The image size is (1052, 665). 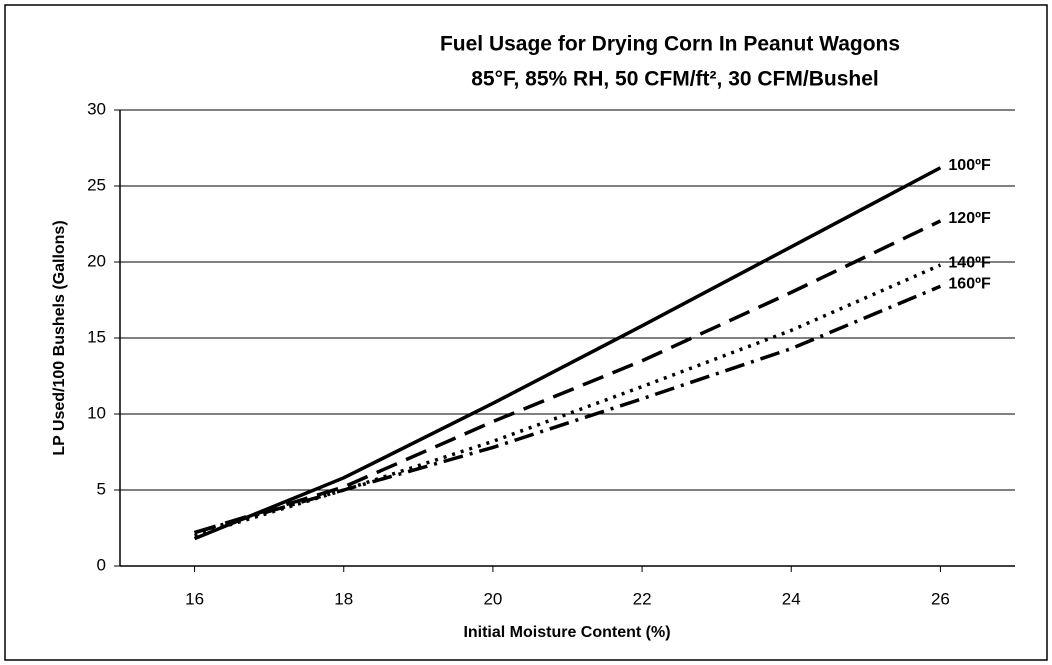 What do you see at coordinates (674, 79) in the screenshot?
I see `chart-subtitle: 85°F, 85% RH, 50 CFM/ft², 30 CFM/Bushel` at bounding box center [674, 79].